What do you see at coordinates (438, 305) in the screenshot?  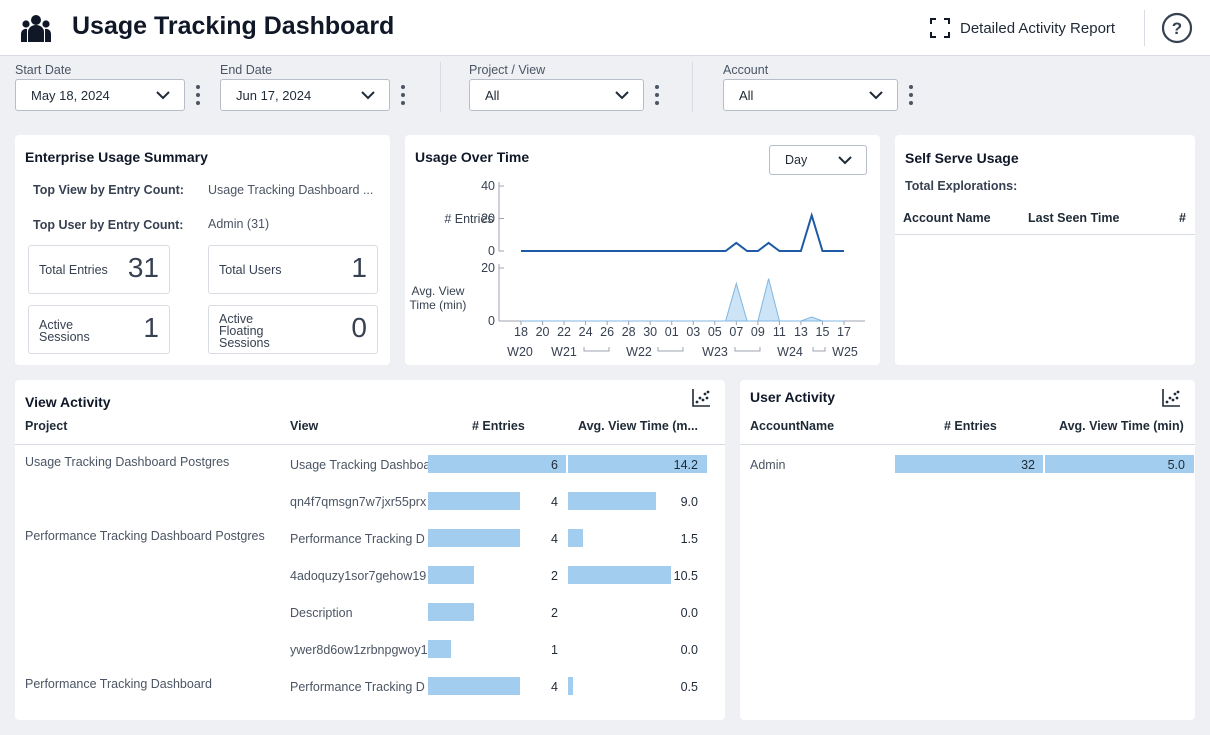 I see `y-axis-title: Time (min)` at bounding box center [438, 305].